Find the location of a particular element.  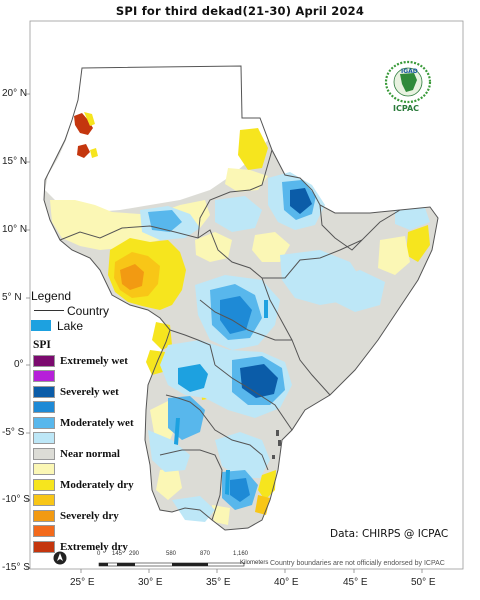

legend-country-row: Country is located at coordinates (111, 310).